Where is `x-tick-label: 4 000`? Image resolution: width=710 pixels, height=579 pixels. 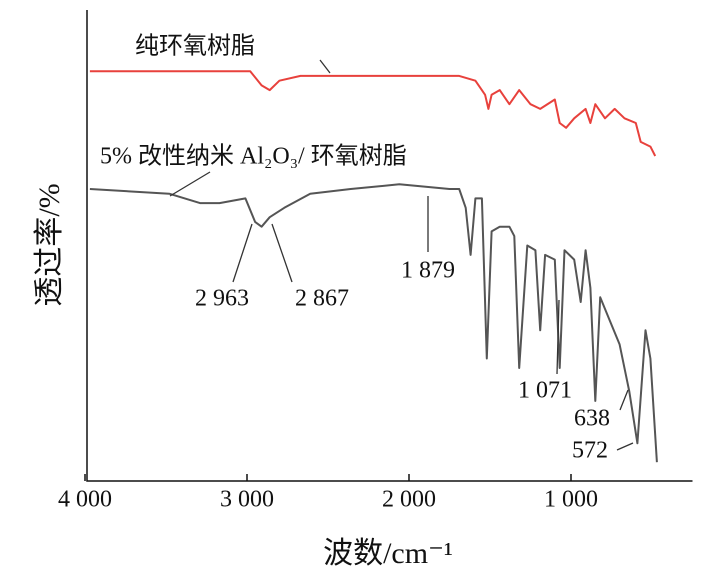 x-tick-label: 4 000 is located at coordinates (85, 500).